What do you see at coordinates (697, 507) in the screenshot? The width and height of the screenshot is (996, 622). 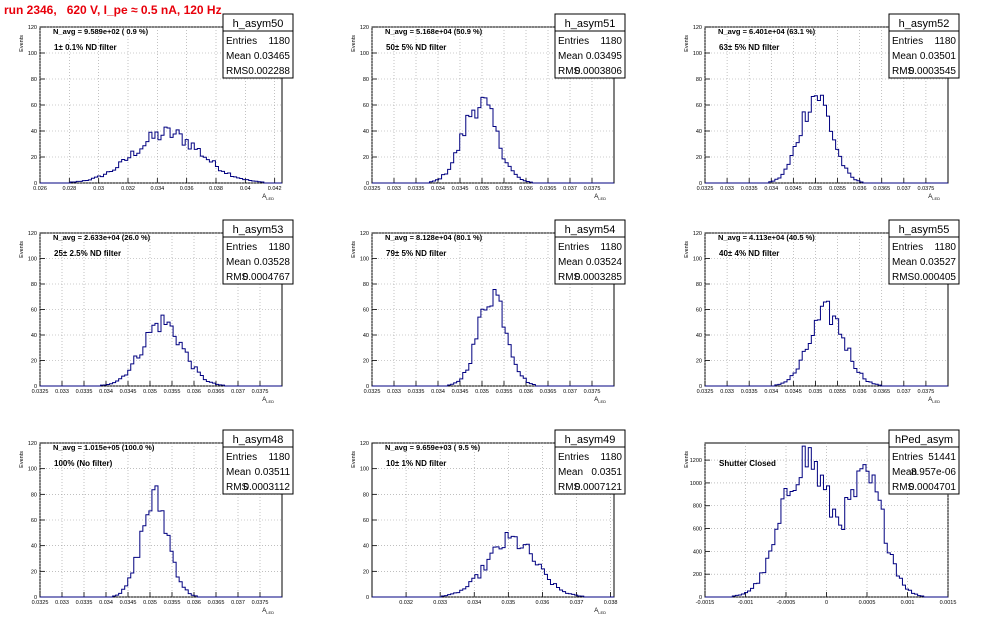 I see `y-tick-label: 800` at bounding box center [697, 507].